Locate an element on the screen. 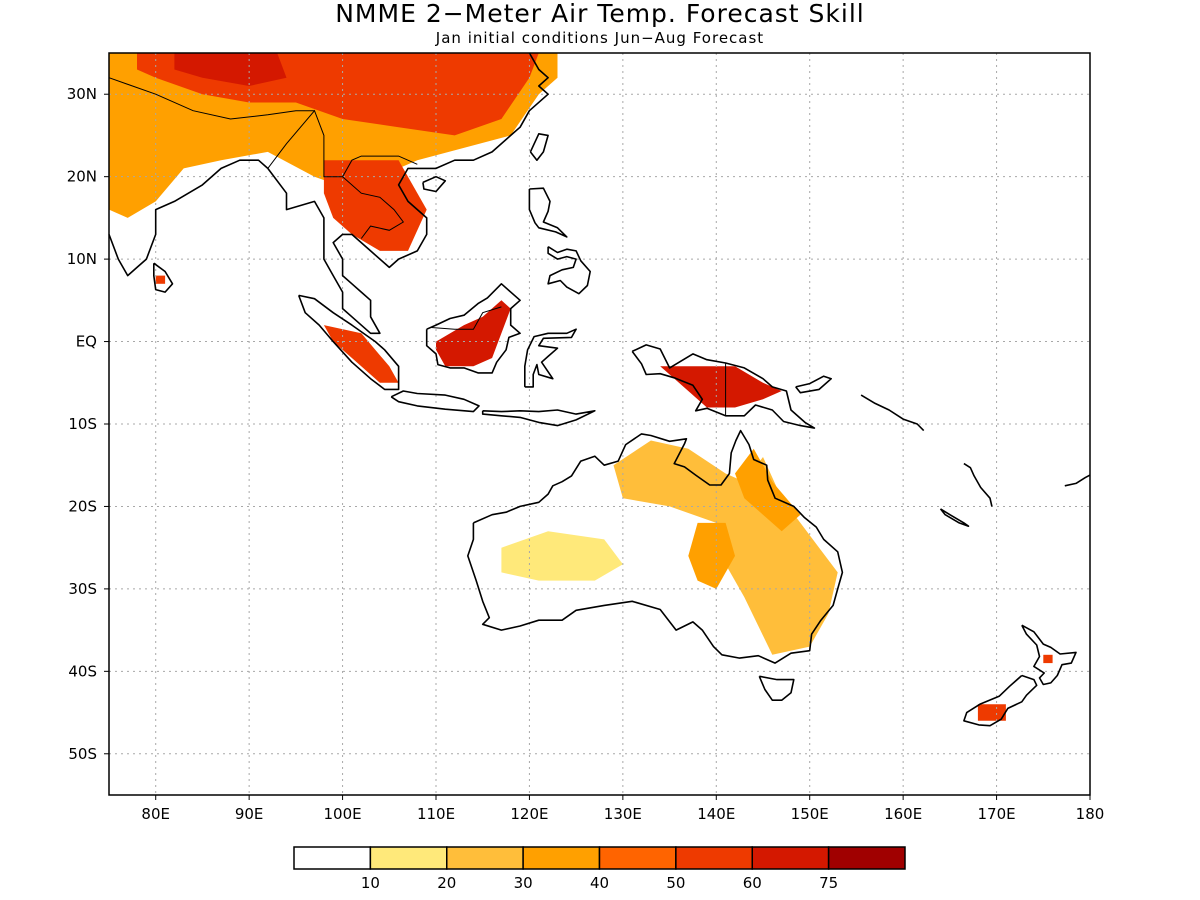 The image size is (1200, 900). coastline-sumatra is located at coordinates (348, 342).